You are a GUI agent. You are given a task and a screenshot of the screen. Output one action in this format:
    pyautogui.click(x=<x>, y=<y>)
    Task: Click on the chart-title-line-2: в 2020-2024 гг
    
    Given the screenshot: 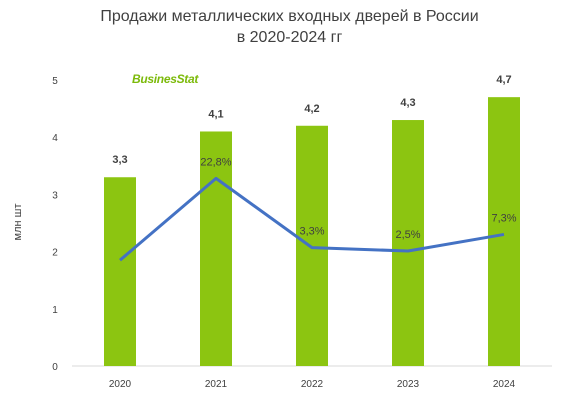 What is the action you would take?
    pyautogui.click(x=289, y=37)
    